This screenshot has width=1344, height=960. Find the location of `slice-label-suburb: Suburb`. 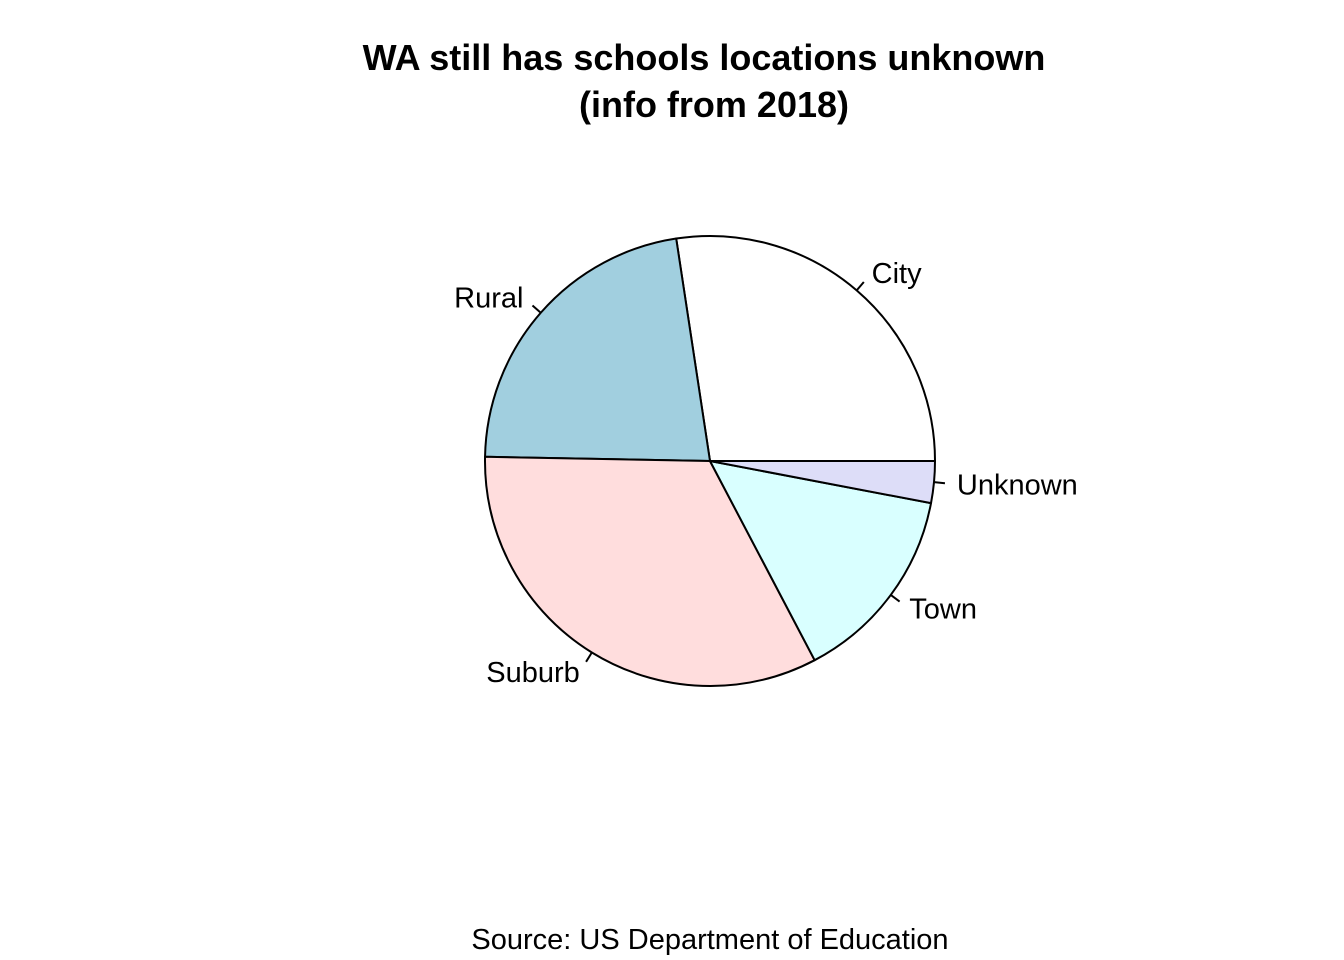

slice-label-suburb: Suburb is located at coordinates (533, 673).